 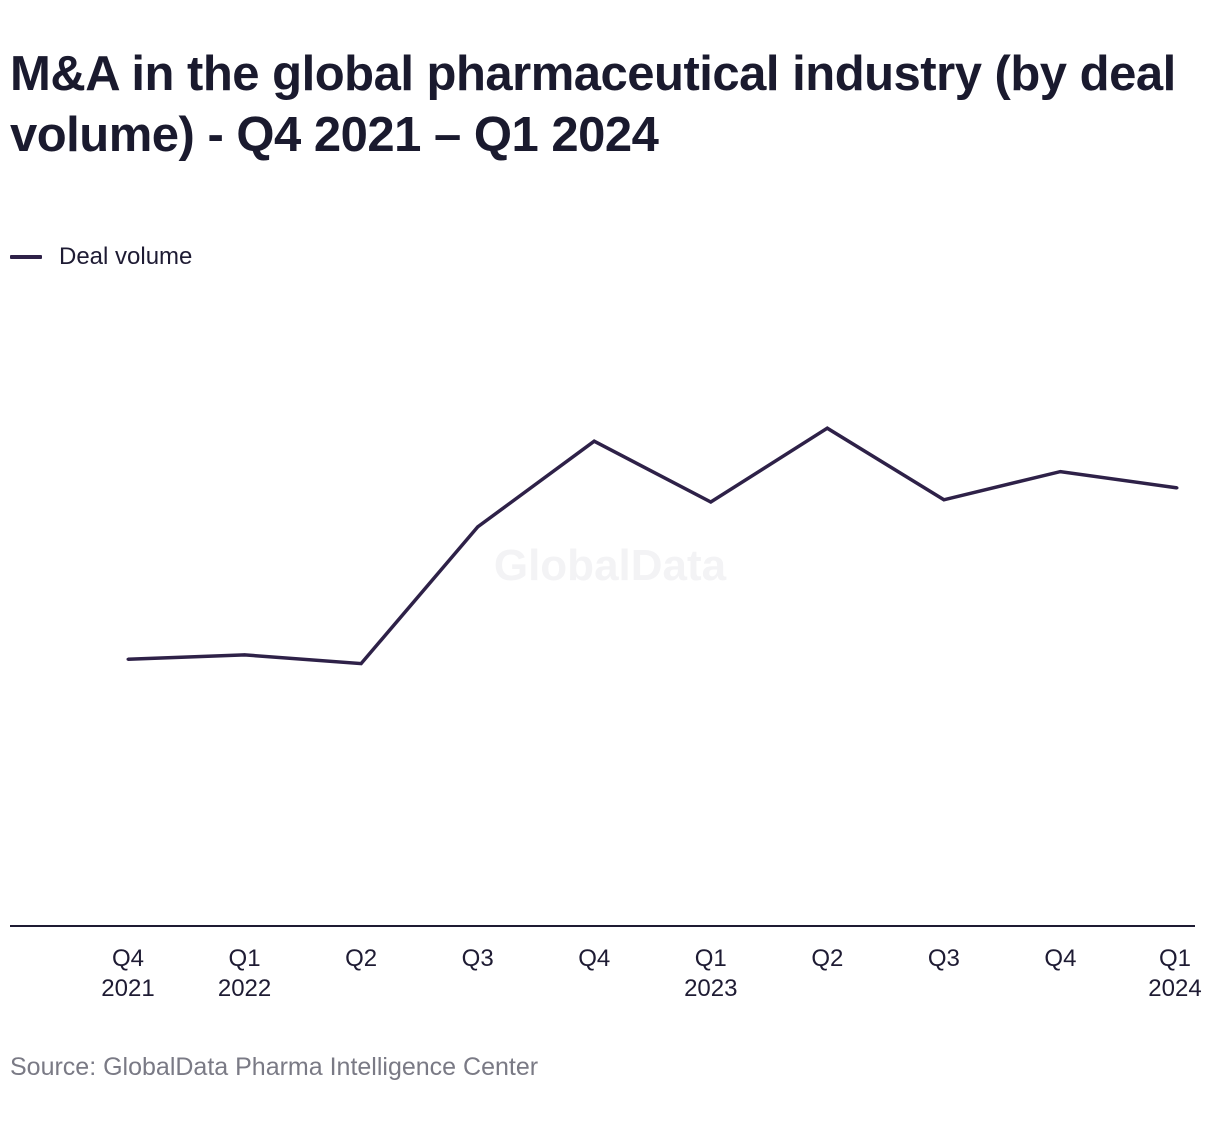 What do you see at coordinates (127, 988) in the screenshot?
I see `x-tick-label-year: 2021` at bounding box center [127, 988].